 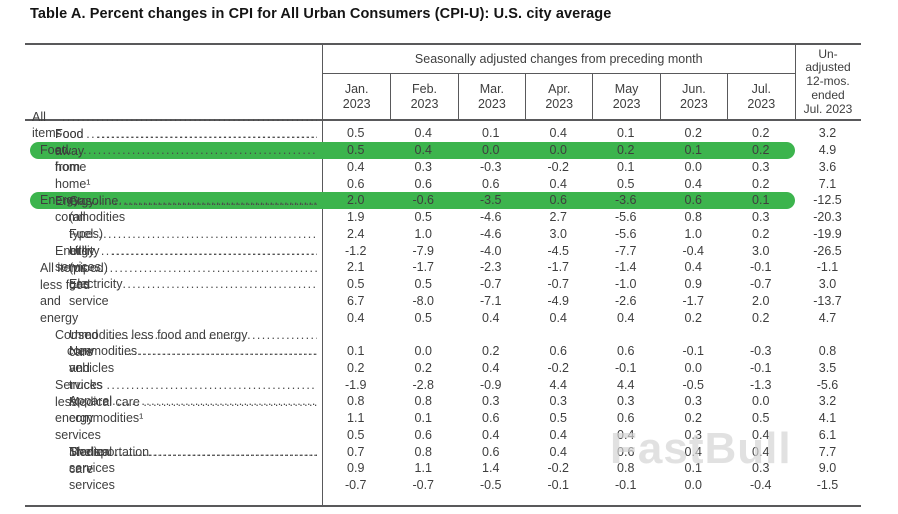 I want to click on value-cell: 2.1, so click(x=356, y=267).